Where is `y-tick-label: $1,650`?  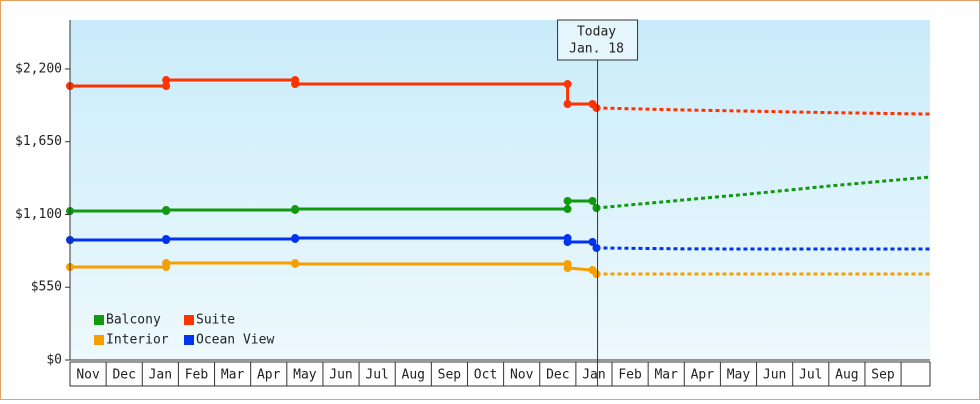 y-tick-label: $1,650 is located at coordinates (38, 141).